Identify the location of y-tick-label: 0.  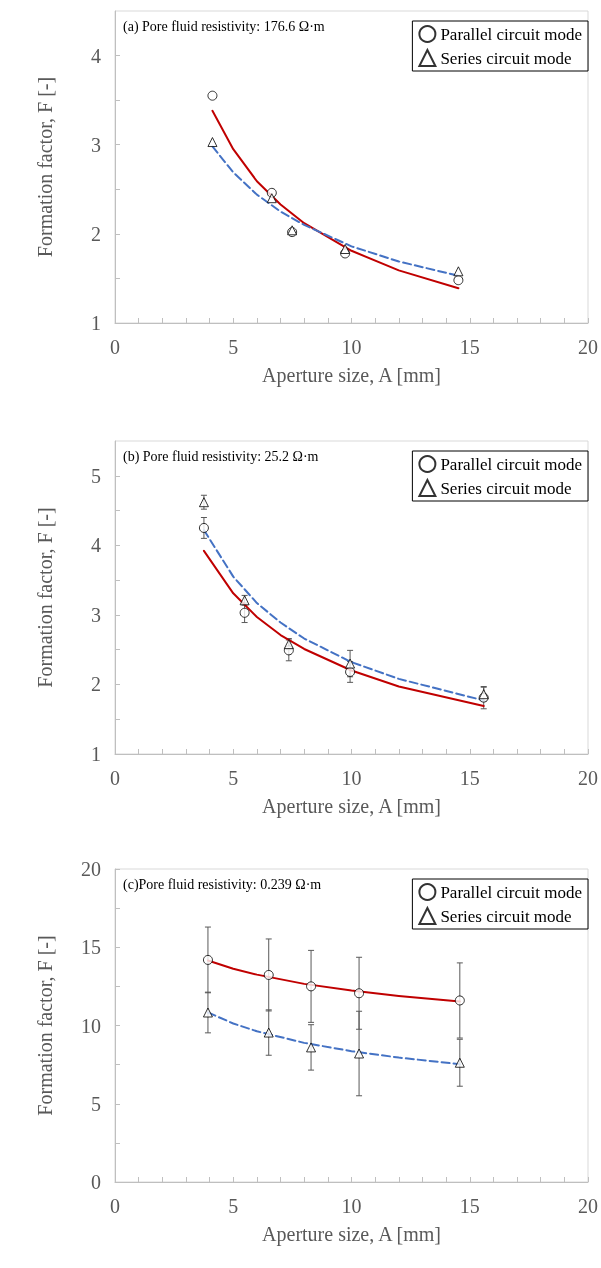
(96, 1182).